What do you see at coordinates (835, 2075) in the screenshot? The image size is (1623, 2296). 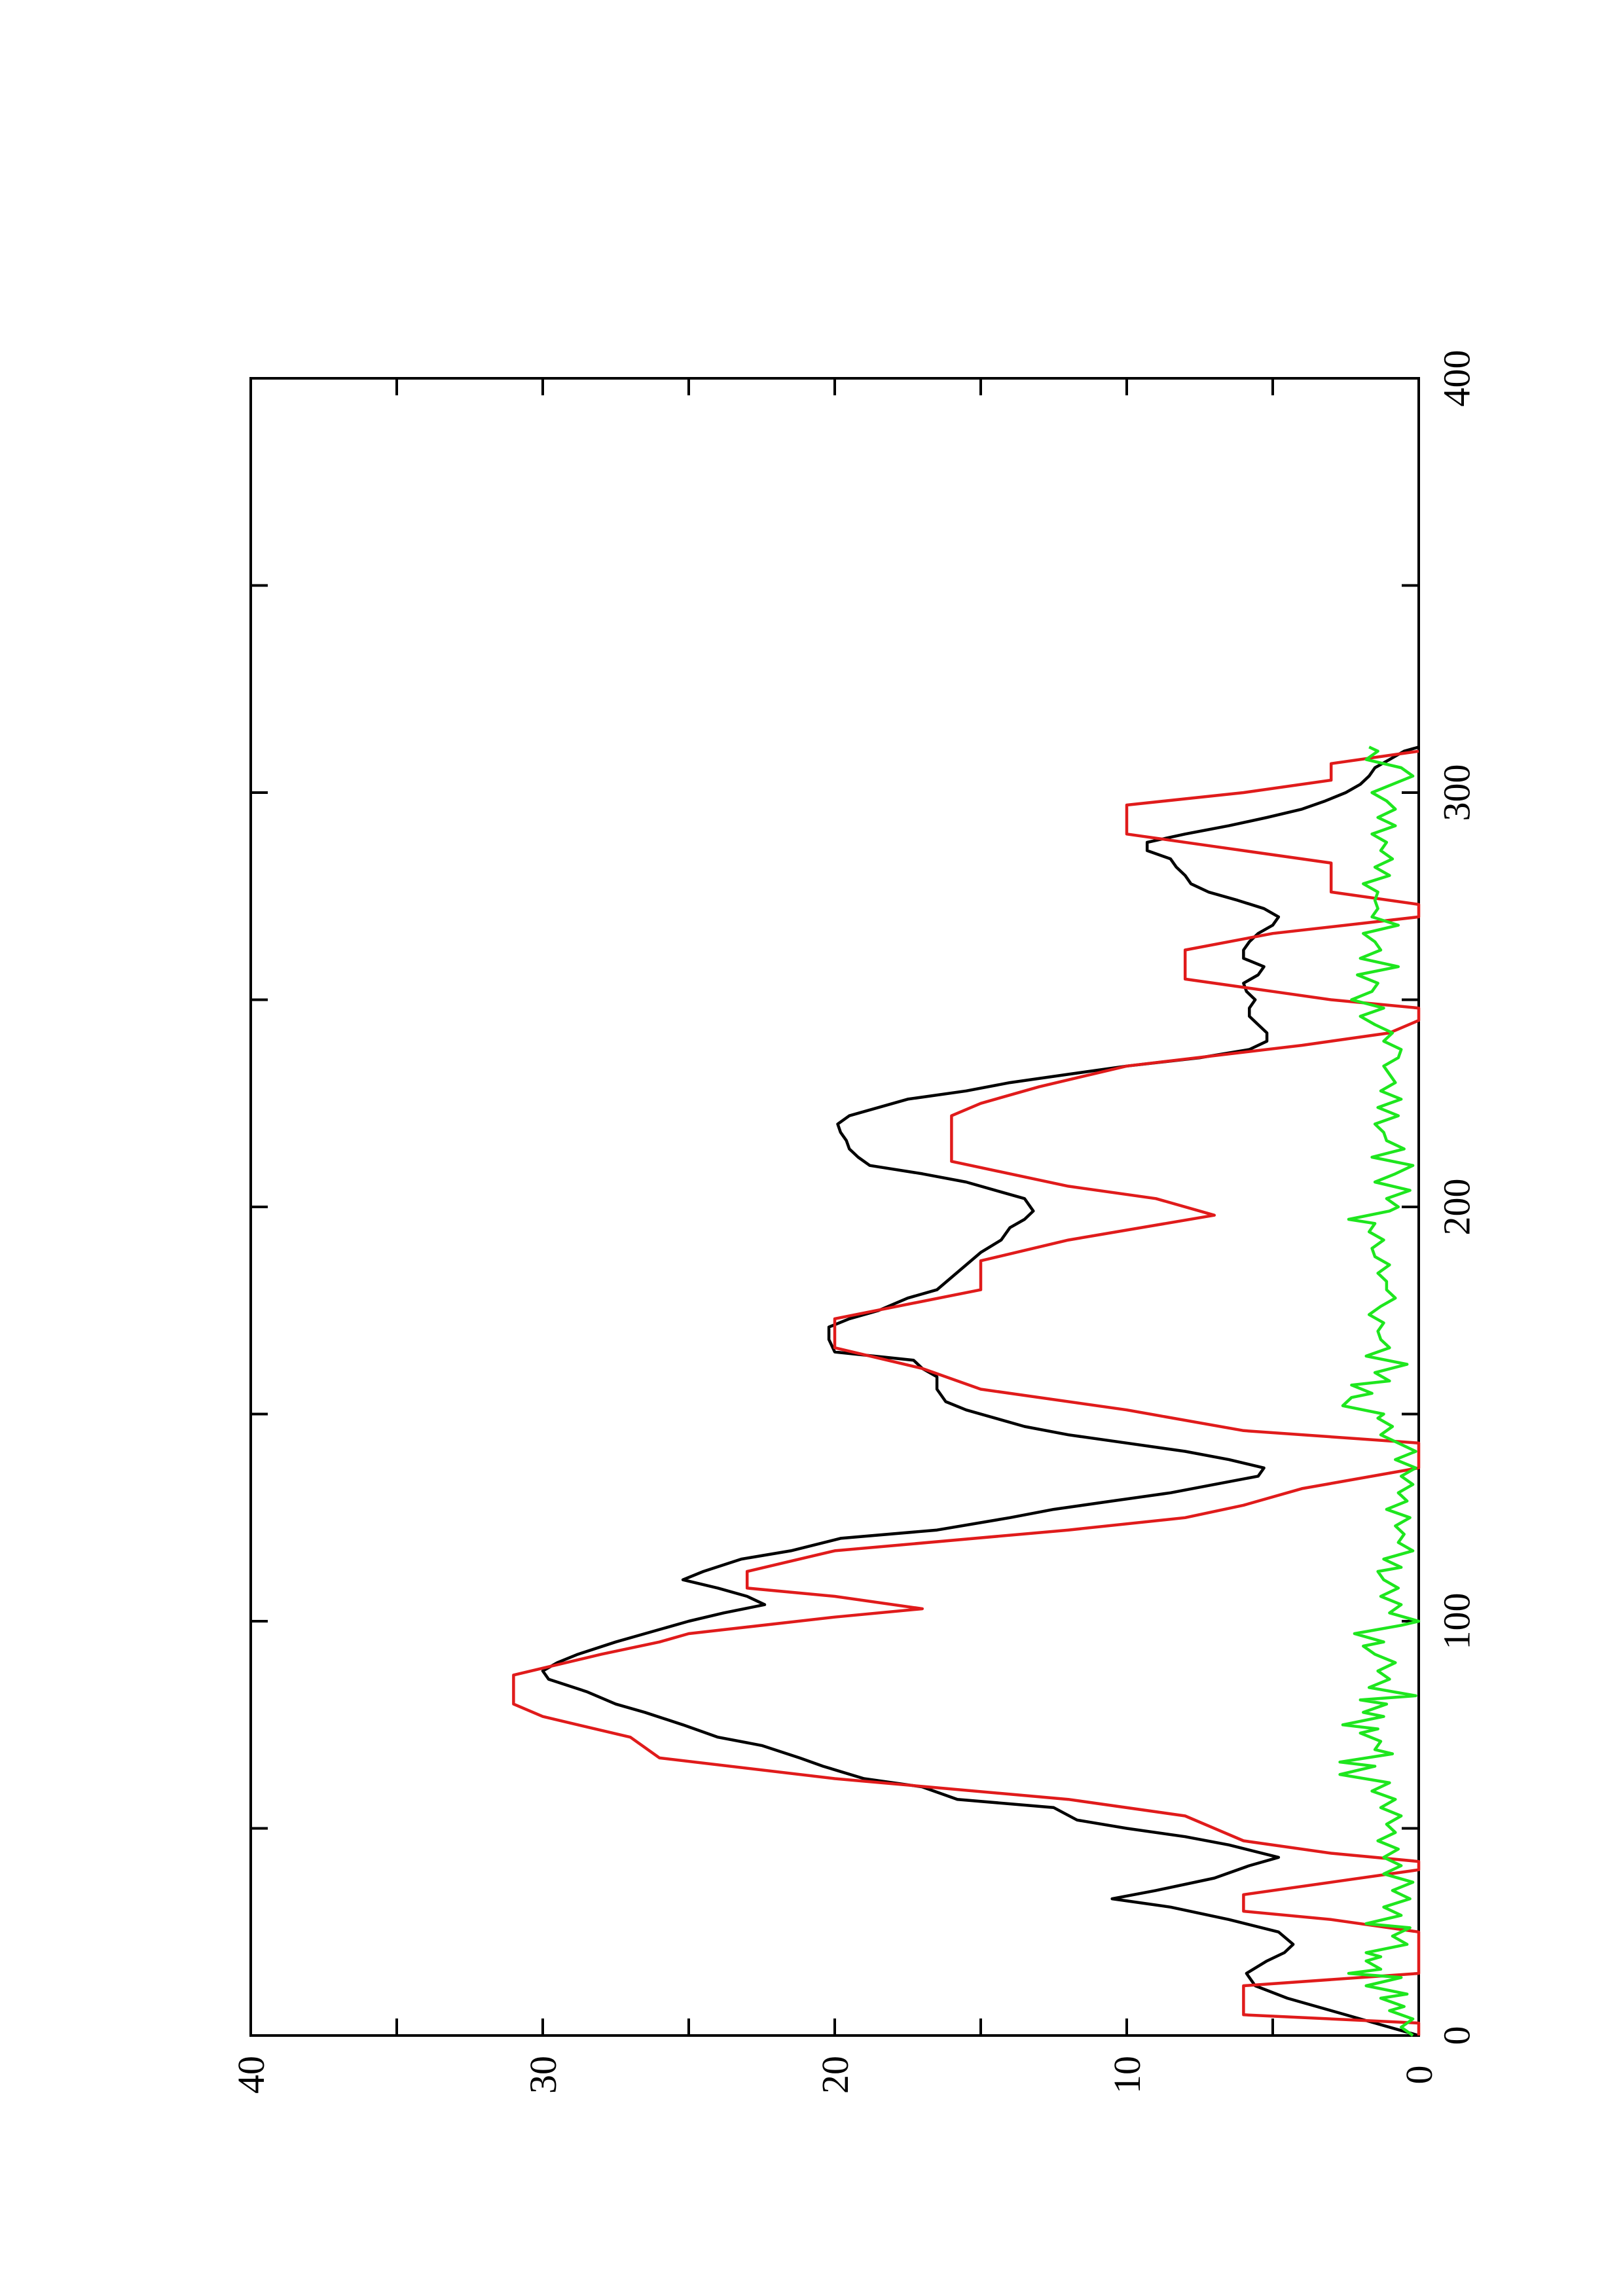 I see `y-tick-label: 20` at bounding box center [835, 2075].